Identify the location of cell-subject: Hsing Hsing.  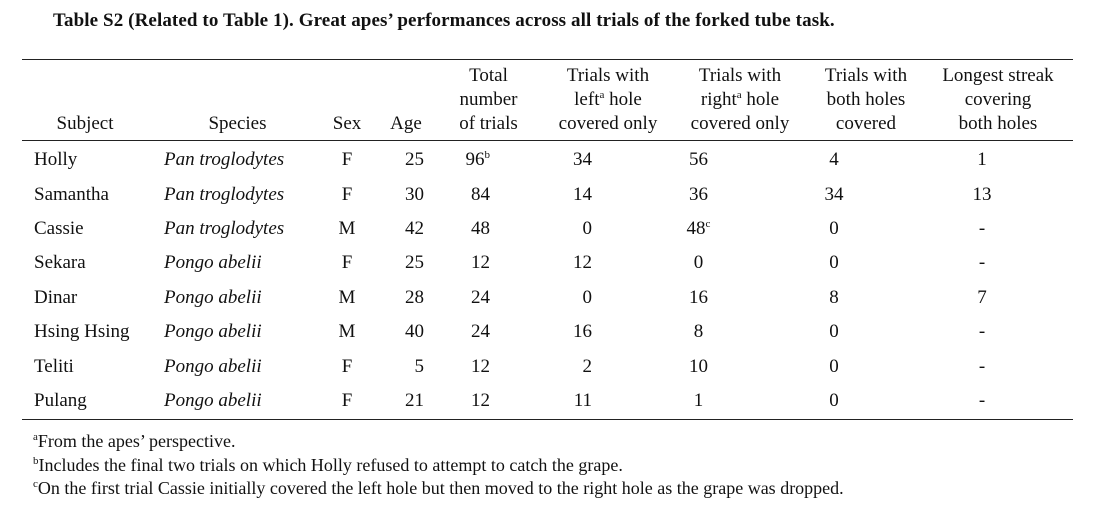
(82, 332).